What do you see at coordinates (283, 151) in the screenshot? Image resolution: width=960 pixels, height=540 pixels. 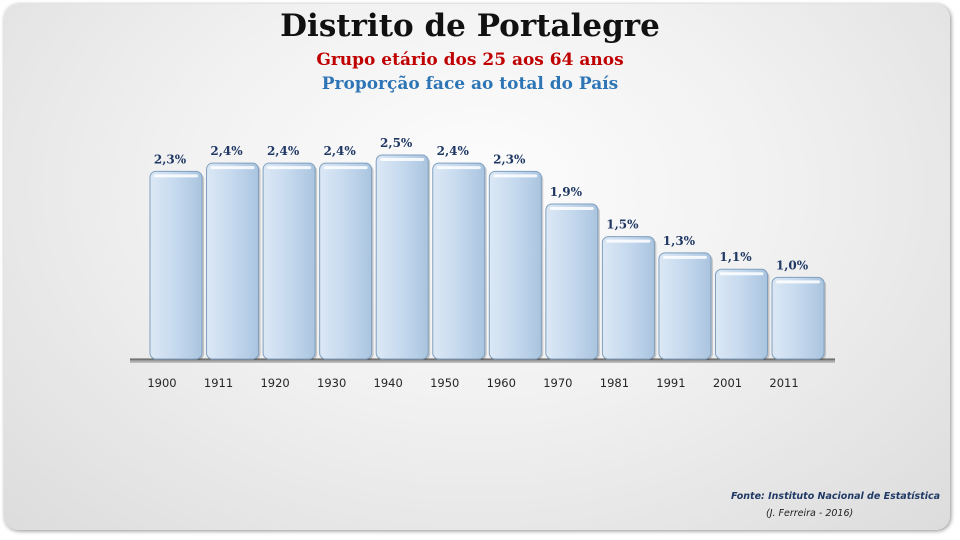 I see `data-label-1920: 2,4%` at bounding box center [283, 151].